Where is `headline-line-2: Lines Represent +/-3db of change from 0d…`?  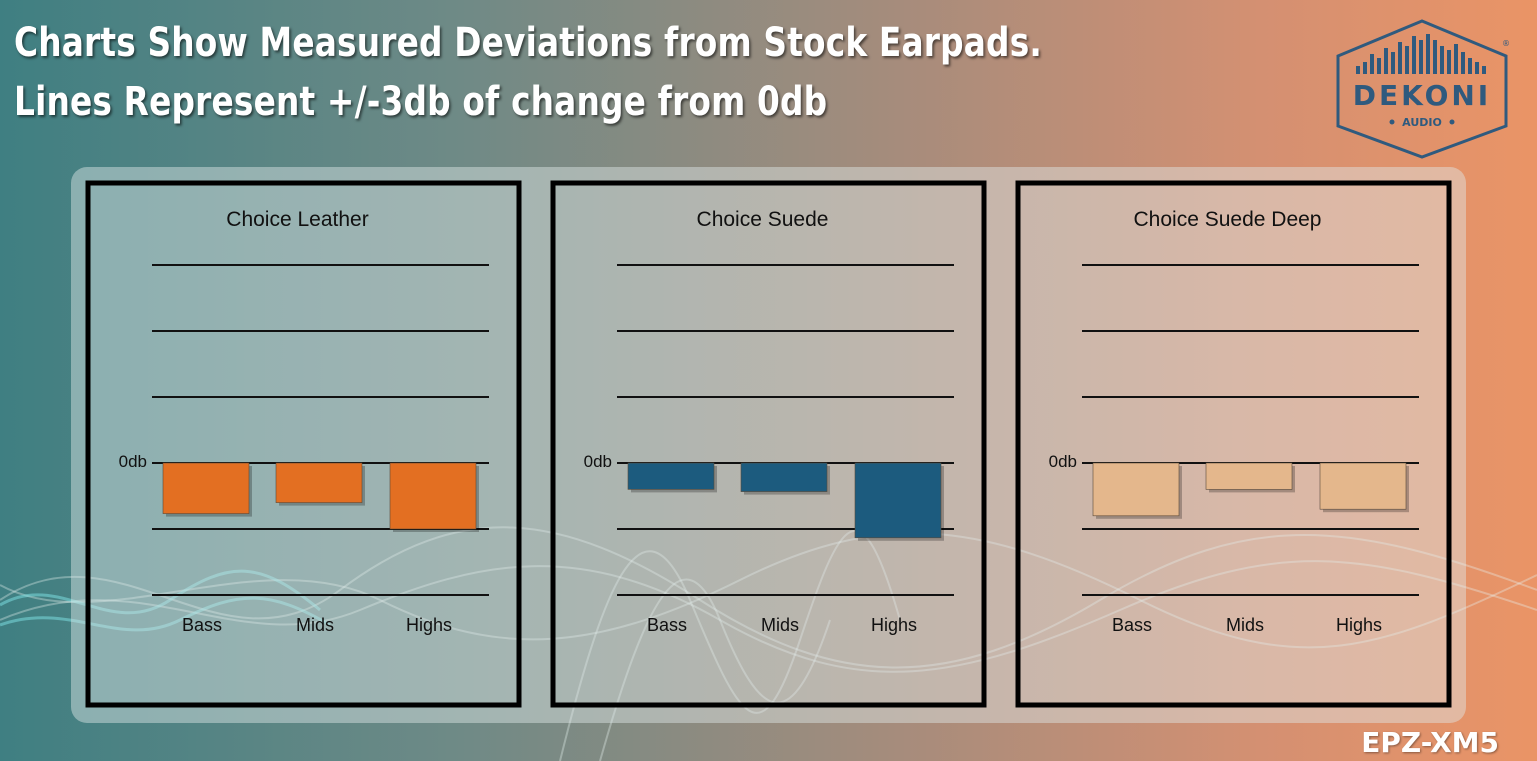
headline-line-2: Lines Represent +/-3db of change from 0d… is located at coordinates (421, 102).